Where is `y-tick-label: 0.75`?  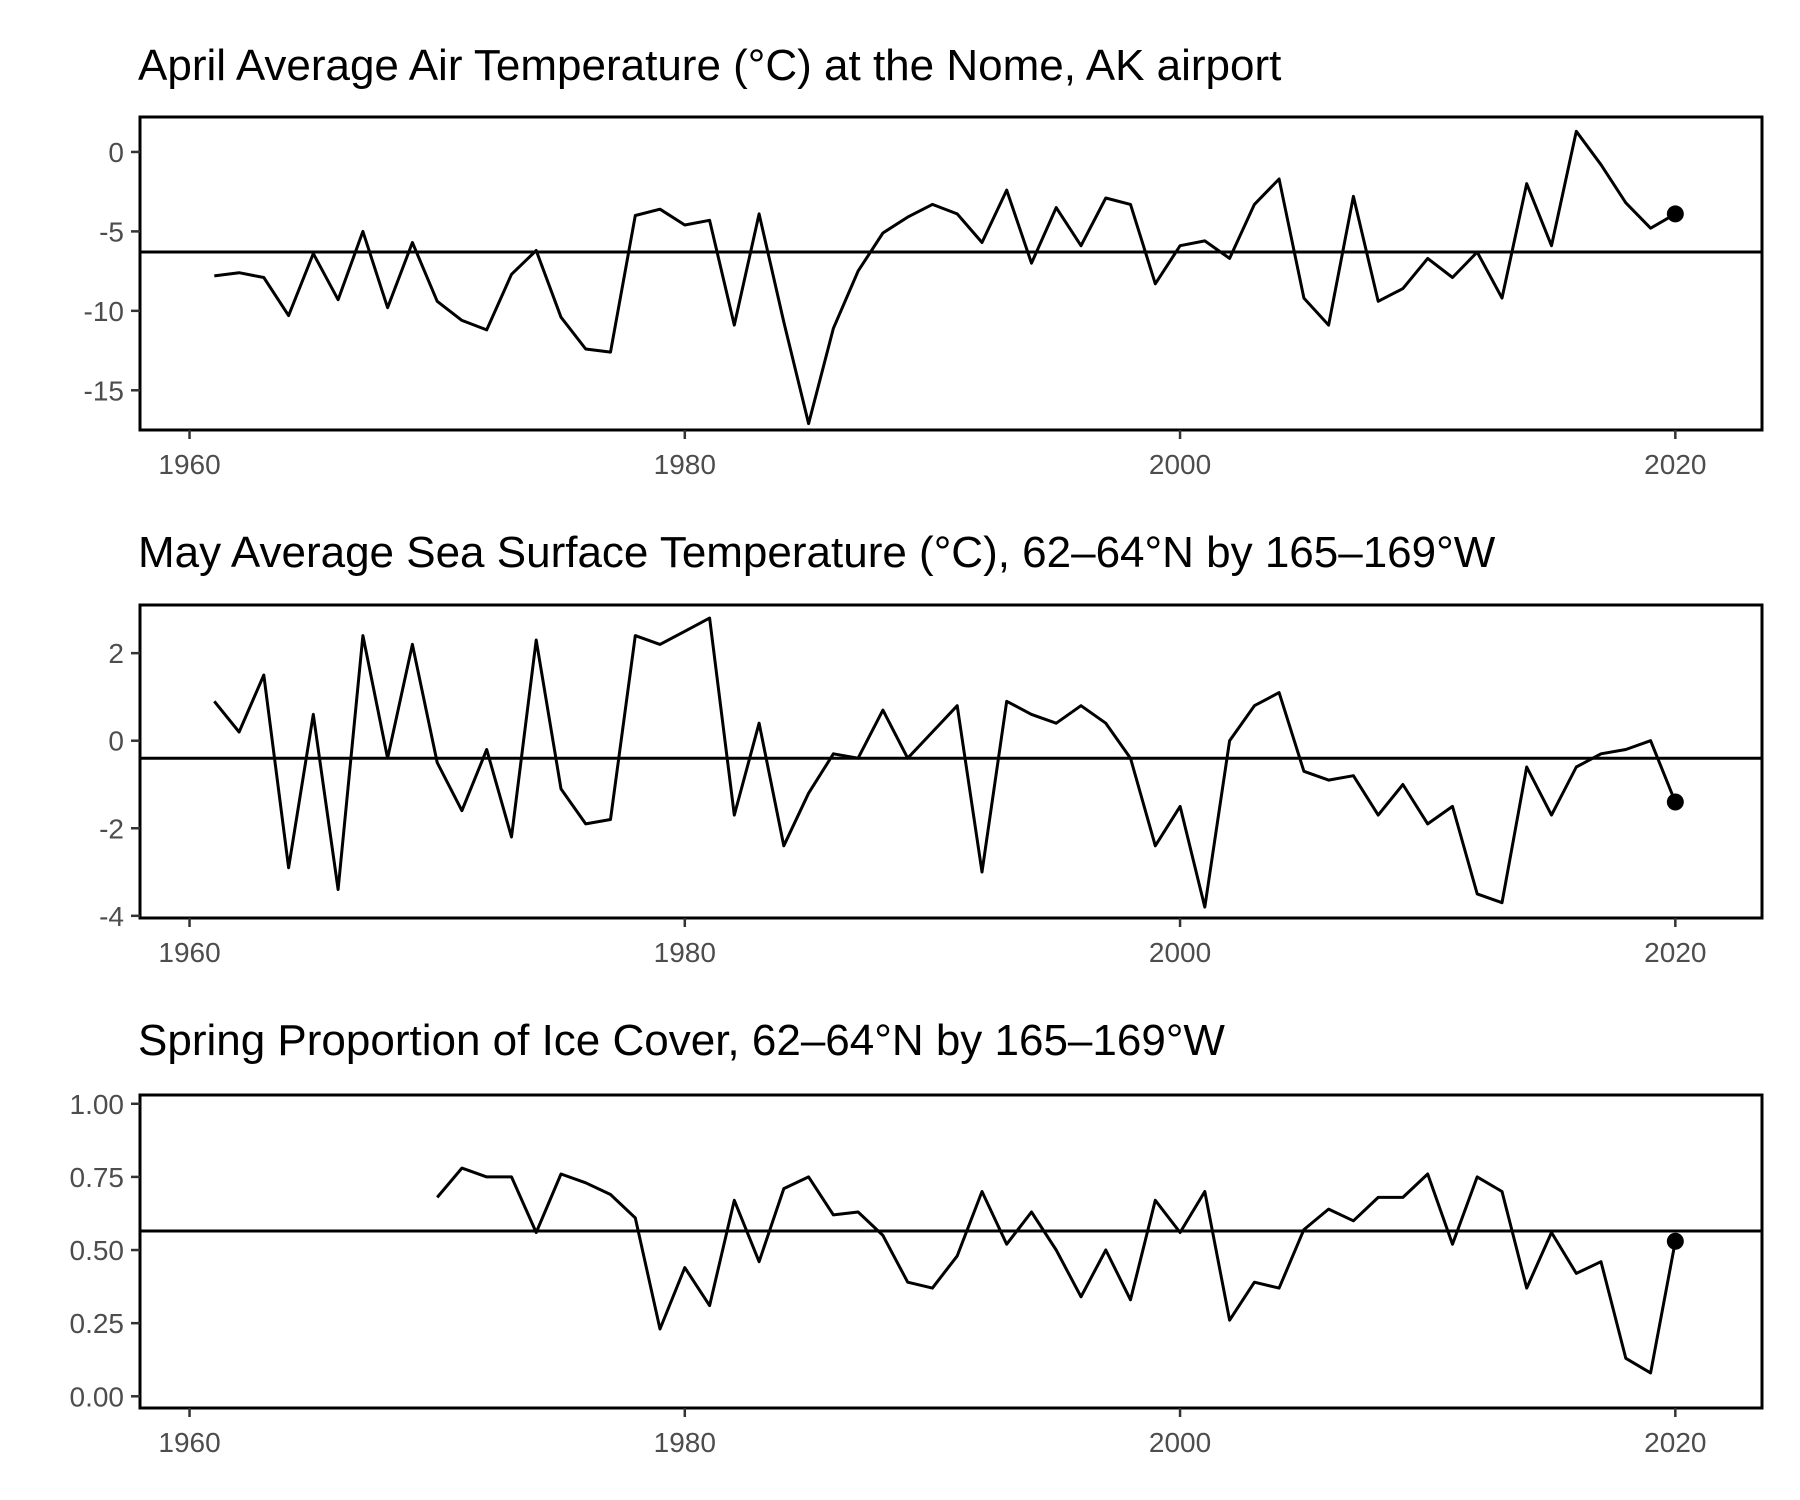
y-tick-label: 0.75 is located at coordinates (97, 1177).